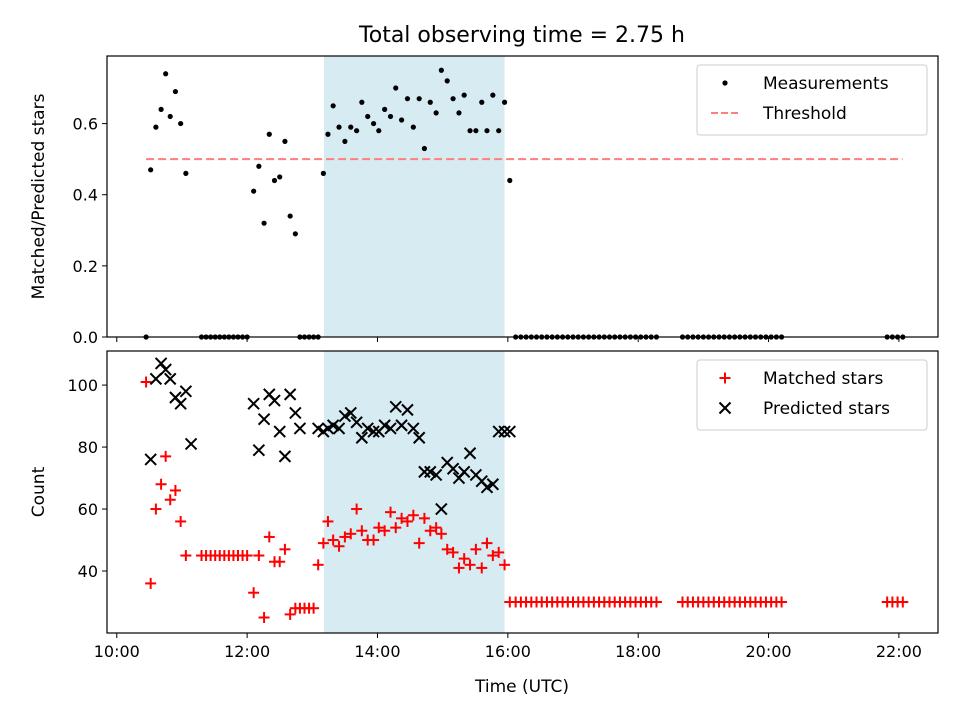 This screenshot has height=720, width=960. I want to click on y-tick-label: 80, so click(88, 447).